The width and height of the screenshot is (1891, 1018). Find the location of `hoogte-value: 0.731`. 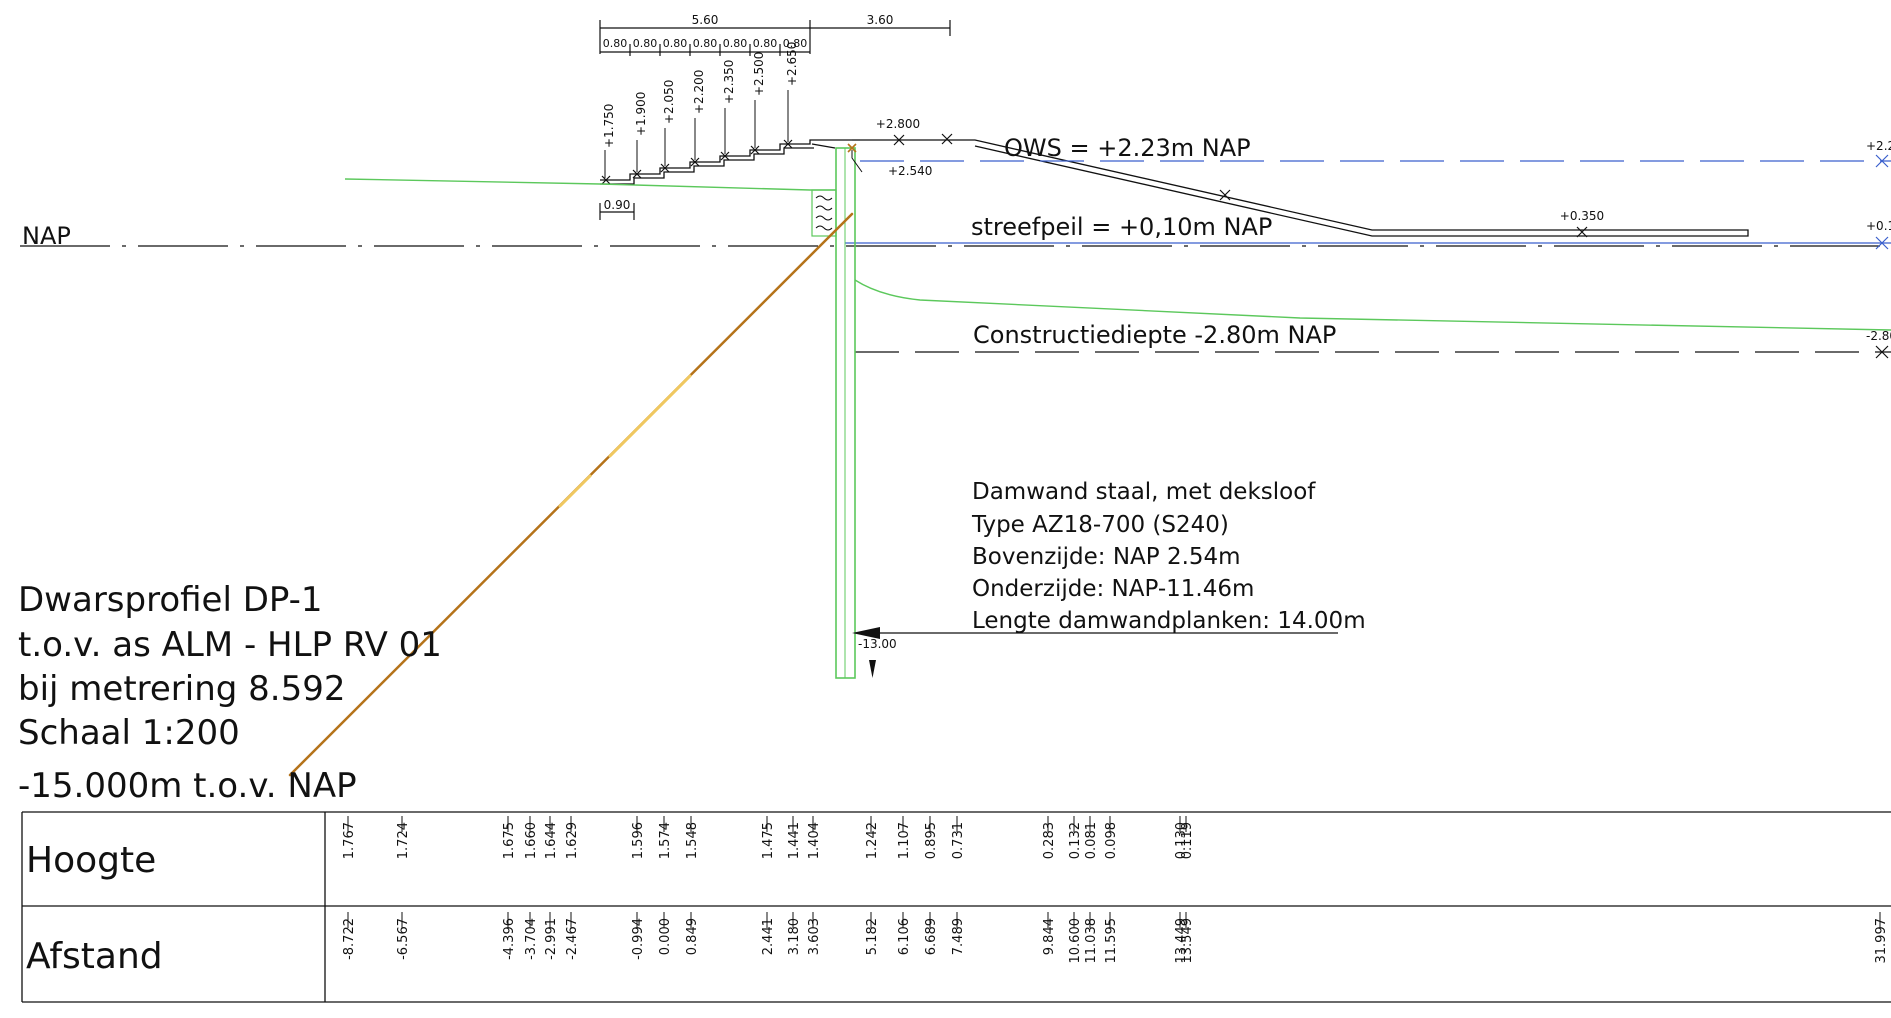

hoogte-value: 0.731 is located at coordinates (958, 840).